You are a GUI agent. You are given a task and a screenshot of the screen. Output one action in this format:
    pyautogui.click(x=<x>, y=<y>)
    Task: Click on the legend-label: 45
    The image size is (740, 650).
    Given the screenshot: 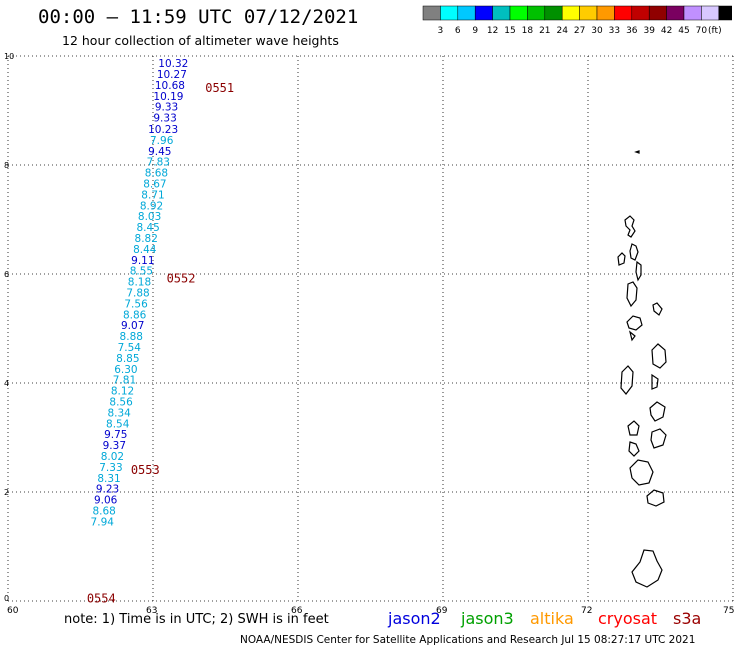 What is the action you would take?
    pyautogui.click(x=683, y=31)
    